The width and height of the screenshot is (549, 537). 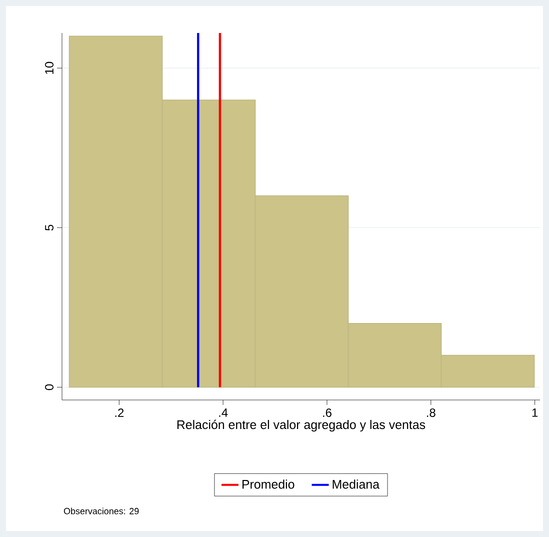 What do you see at coordinates (301, 426) in the screenshot?
I see `x-axis-title: Relación entre el valor agregado y las ventas` at bounding box center [301, 426].